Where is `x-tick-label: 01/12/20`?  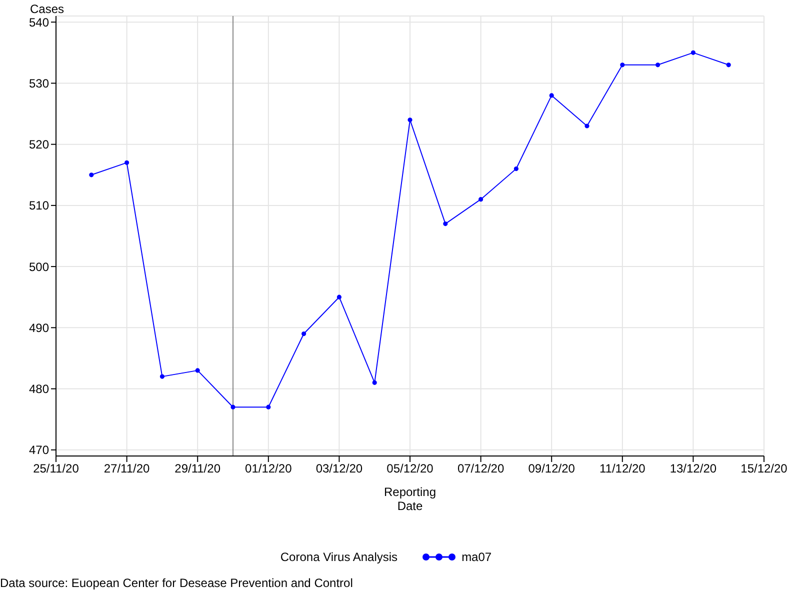 x-tick-label: 01/12/20 is located at coordinates (268, 469).